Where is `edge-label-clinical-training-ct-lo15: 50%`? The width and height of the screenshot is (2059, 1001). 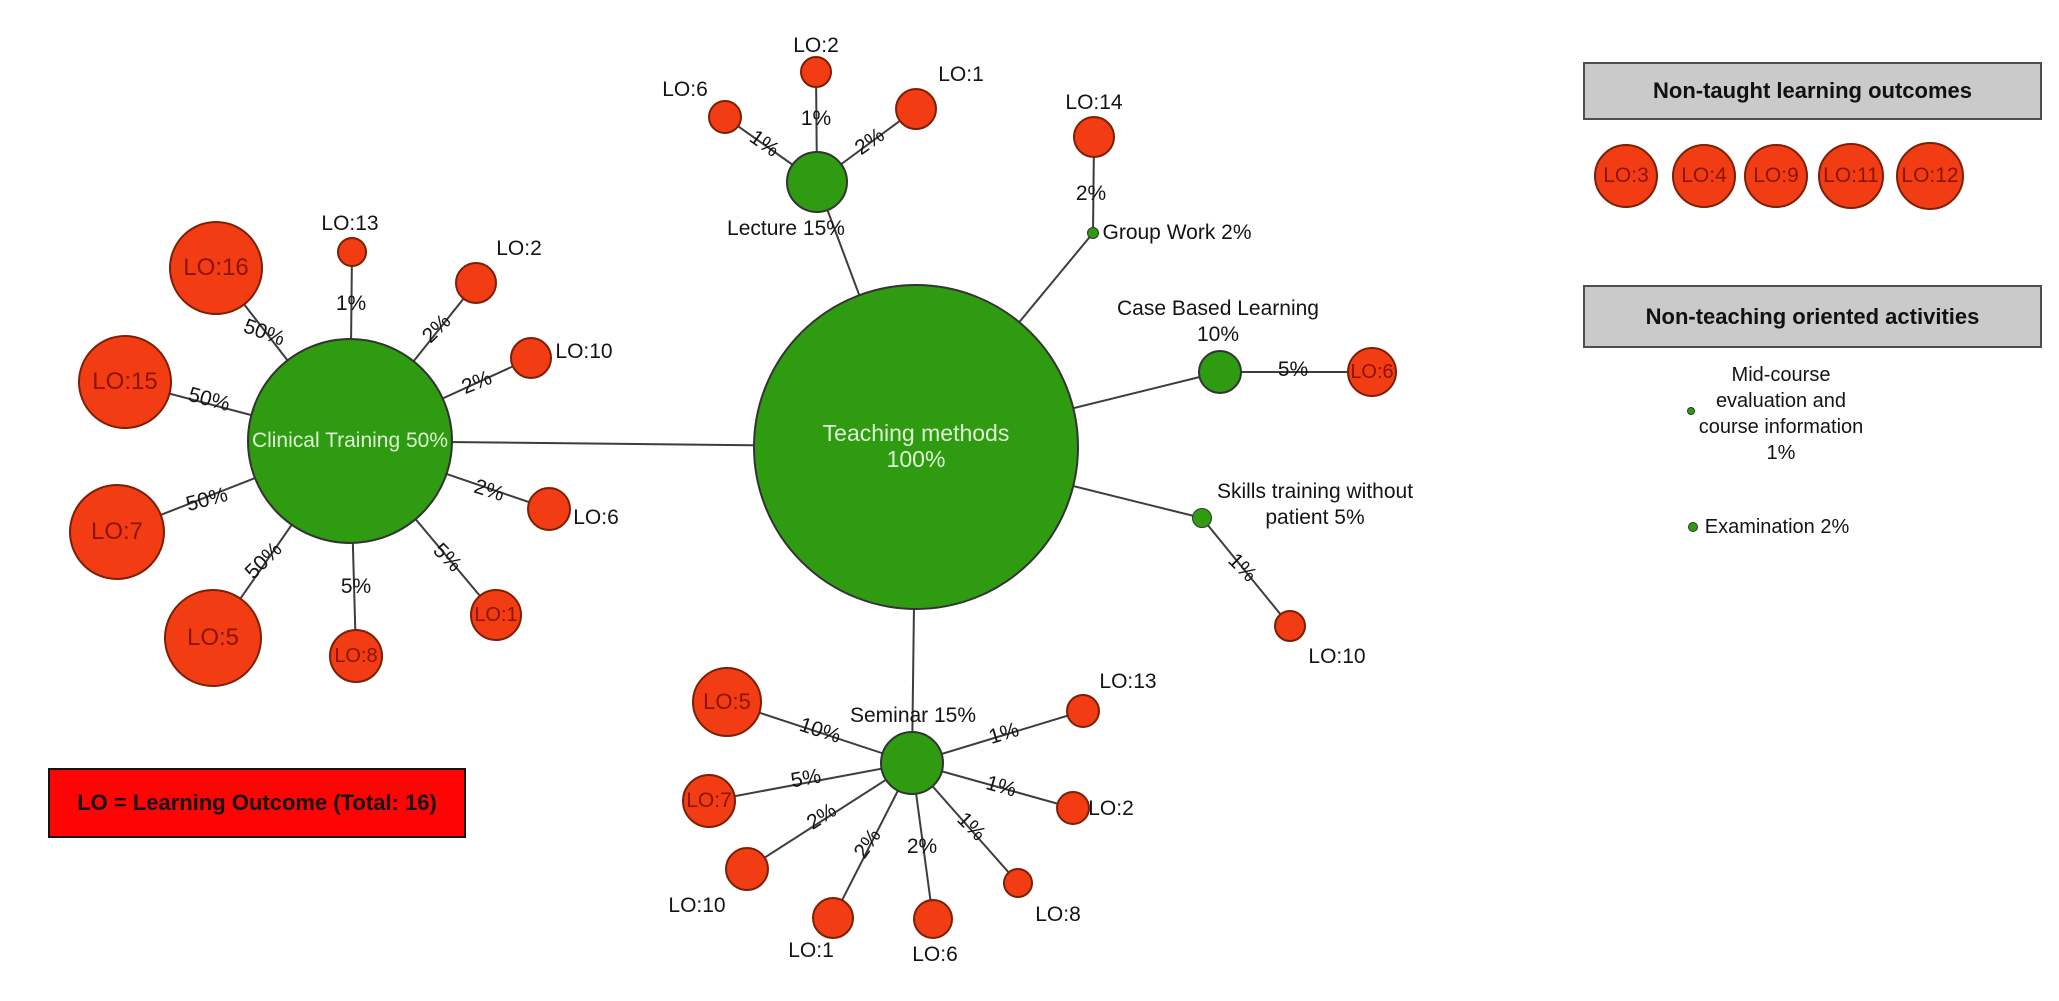
edge-label-clinical-training-ct-lo15: 50% is located at coordinates (209, 399).